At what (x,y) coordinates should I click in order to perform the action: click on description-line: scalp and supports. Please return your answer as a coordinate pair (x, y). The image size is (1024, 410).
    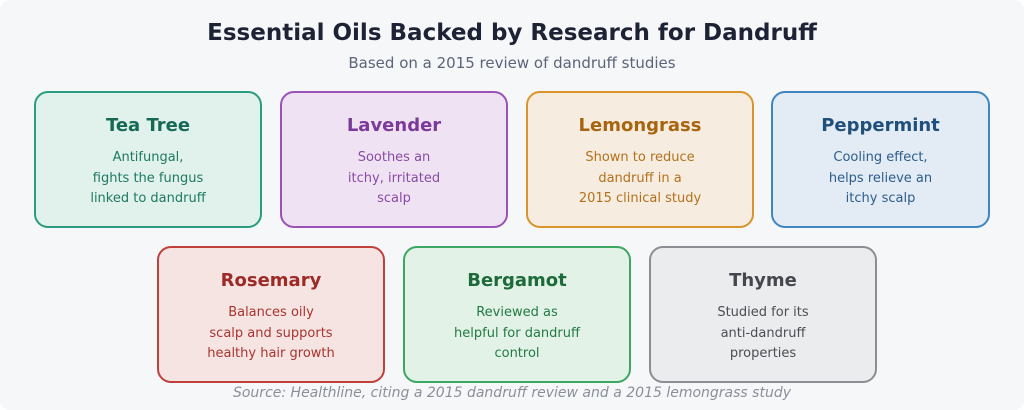
    Looking at the image, I should click on (271, 333).